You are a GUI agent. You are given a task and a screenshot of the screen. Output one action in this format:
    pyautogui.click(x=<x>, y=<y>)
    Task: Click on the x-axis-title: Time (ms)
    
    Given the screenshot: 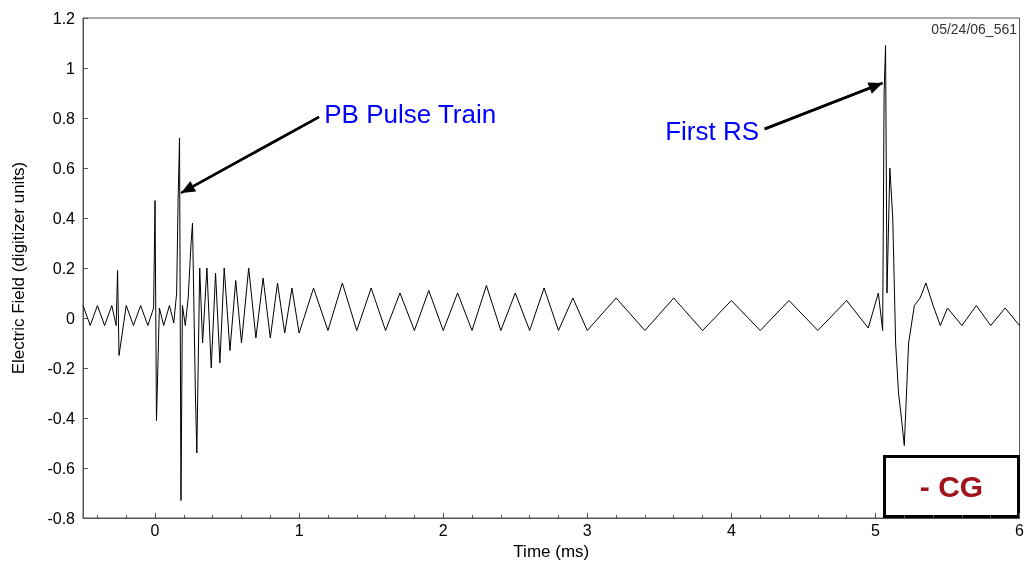 What is the action you would take?
    pyautogui.click(x=551, y=551)
    